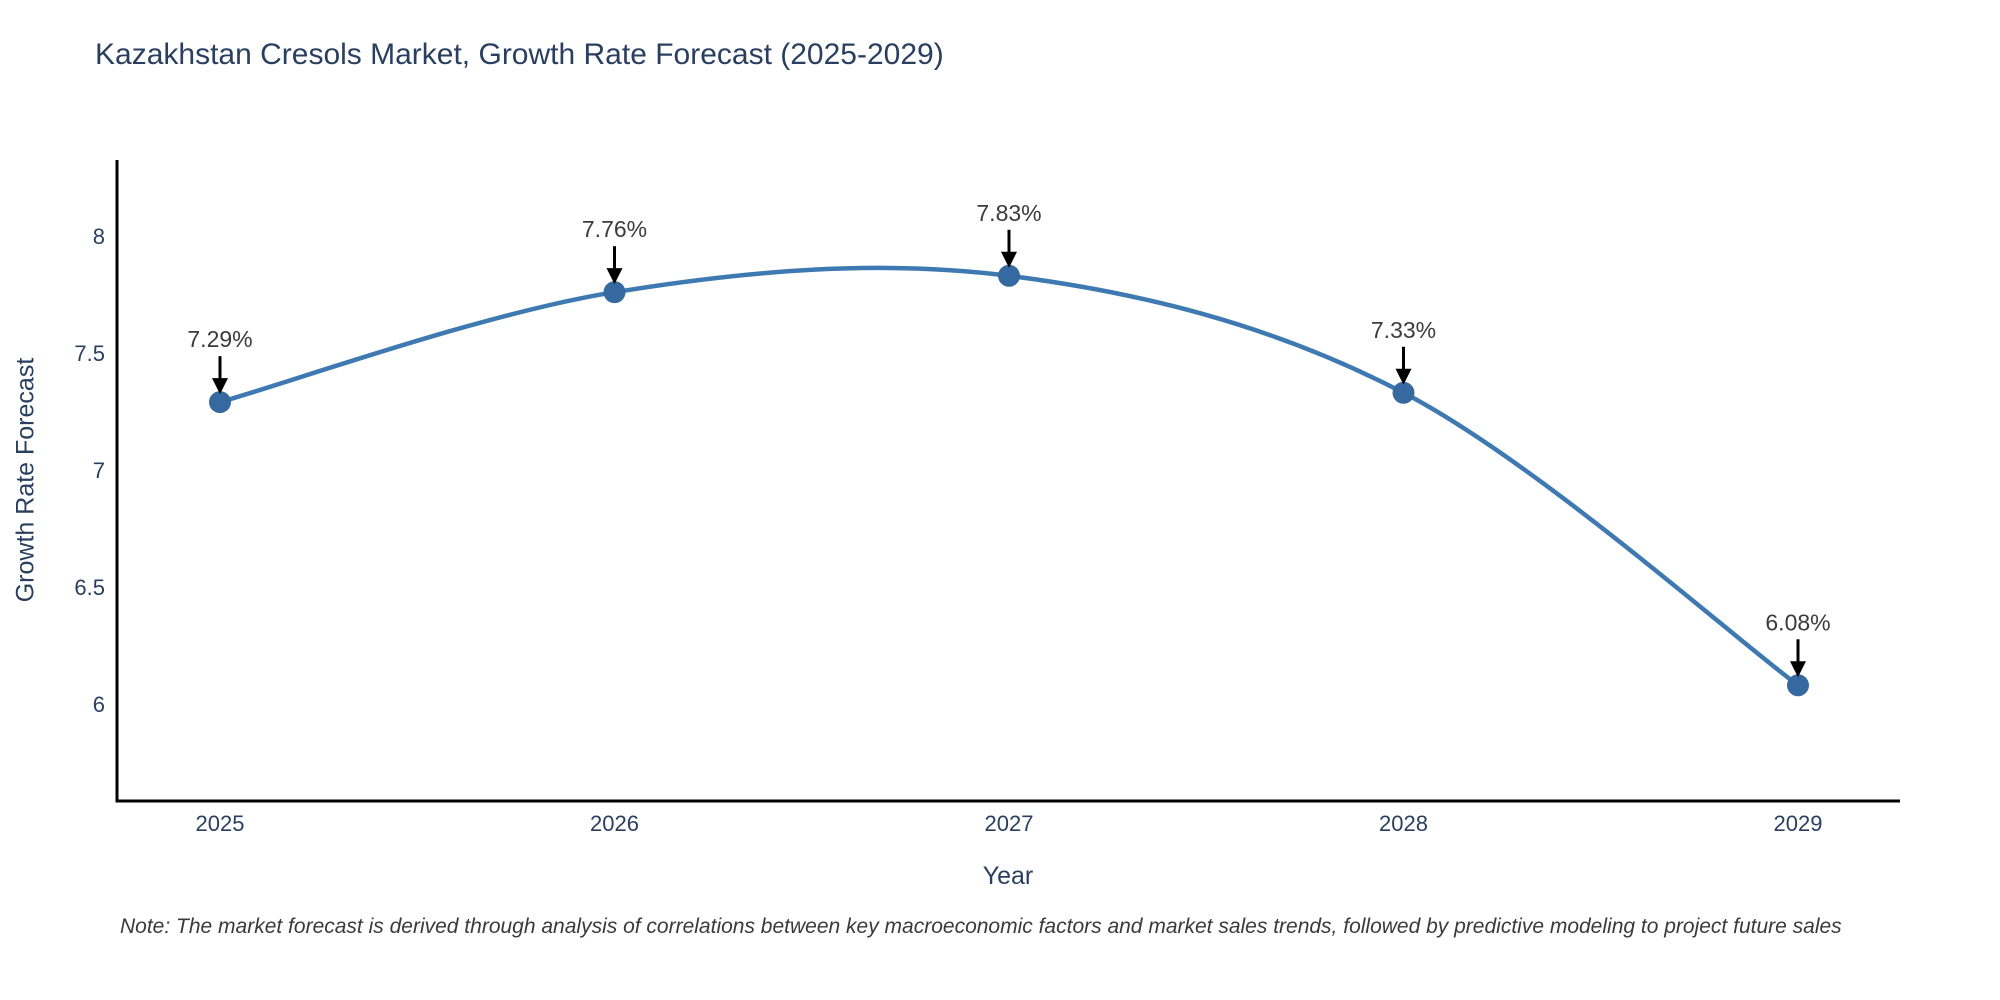 This screenshot has width=2000, height=1000. What do you see at coordinates (99, 236) in the screenshot?
I see `y-tick-label: 8` at bounding box center [99, 236].